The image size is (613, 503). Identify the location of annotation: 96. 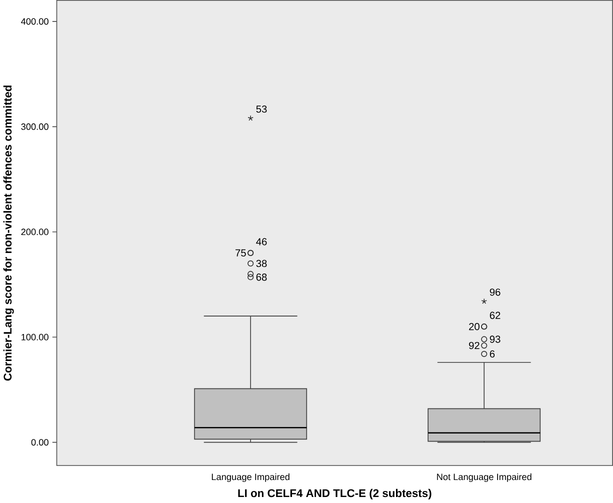
(495, 292).